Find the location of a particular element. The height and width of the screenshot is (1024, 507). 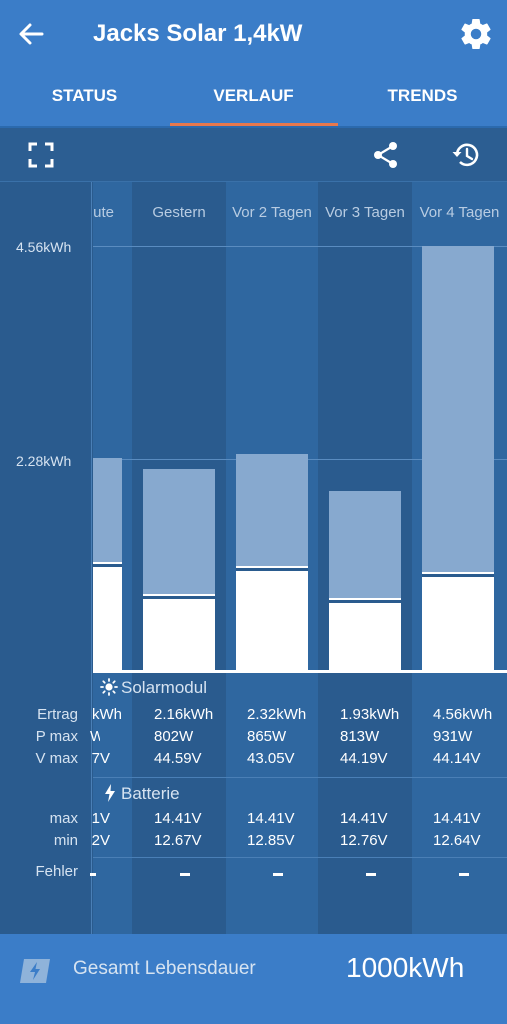

cell-vmax: 43.05V is located at coordinates (271, 758).